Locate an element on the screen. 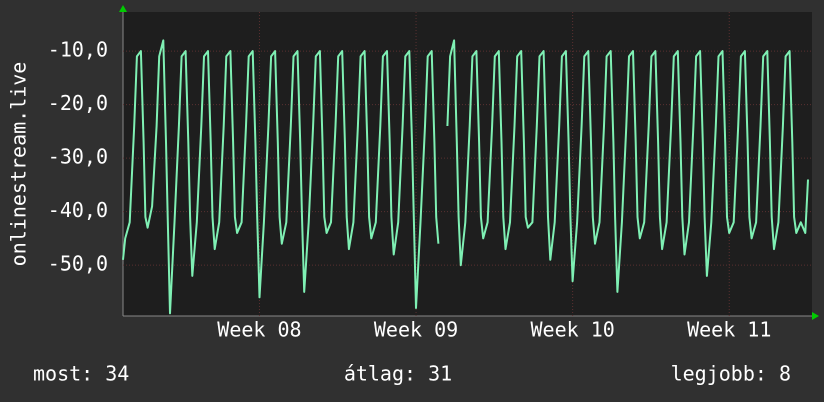 This screenshot has height=402, width=824. stat-current: most: 34 is located at coordinates (81, 374).